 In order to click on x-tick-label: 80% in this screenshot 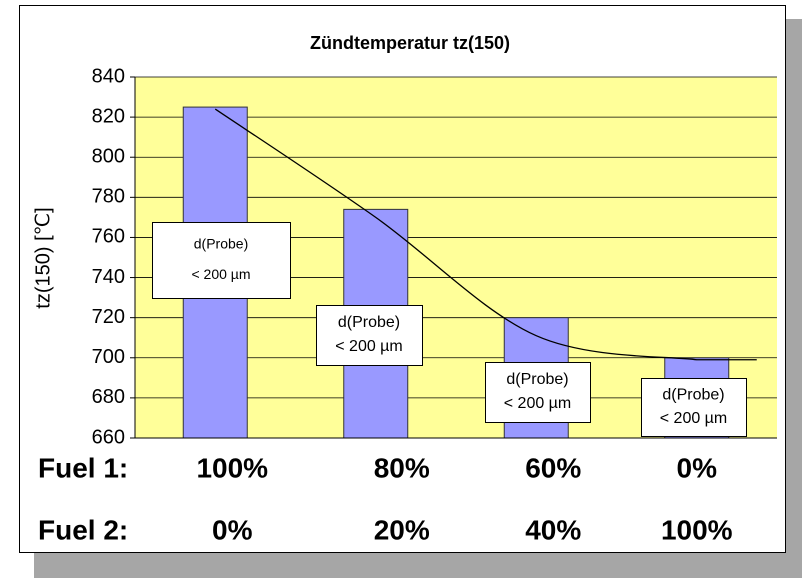, I will do `click(402, 467)`.